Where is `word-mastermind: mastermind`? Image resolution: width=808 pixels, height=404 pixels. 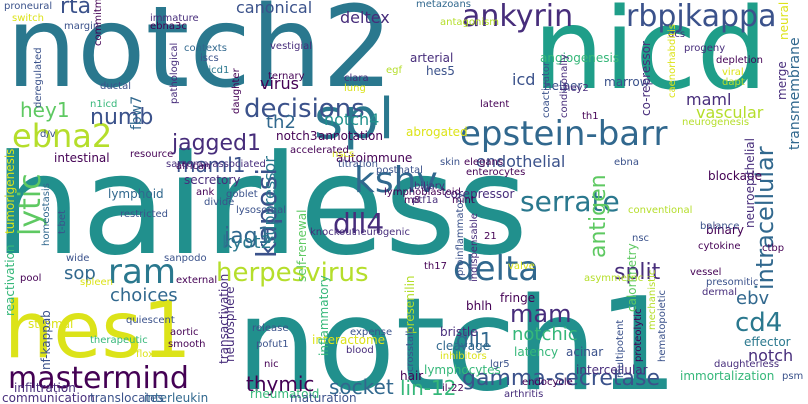
word-mastermind: mastermind is located at coordinates (98, 378).